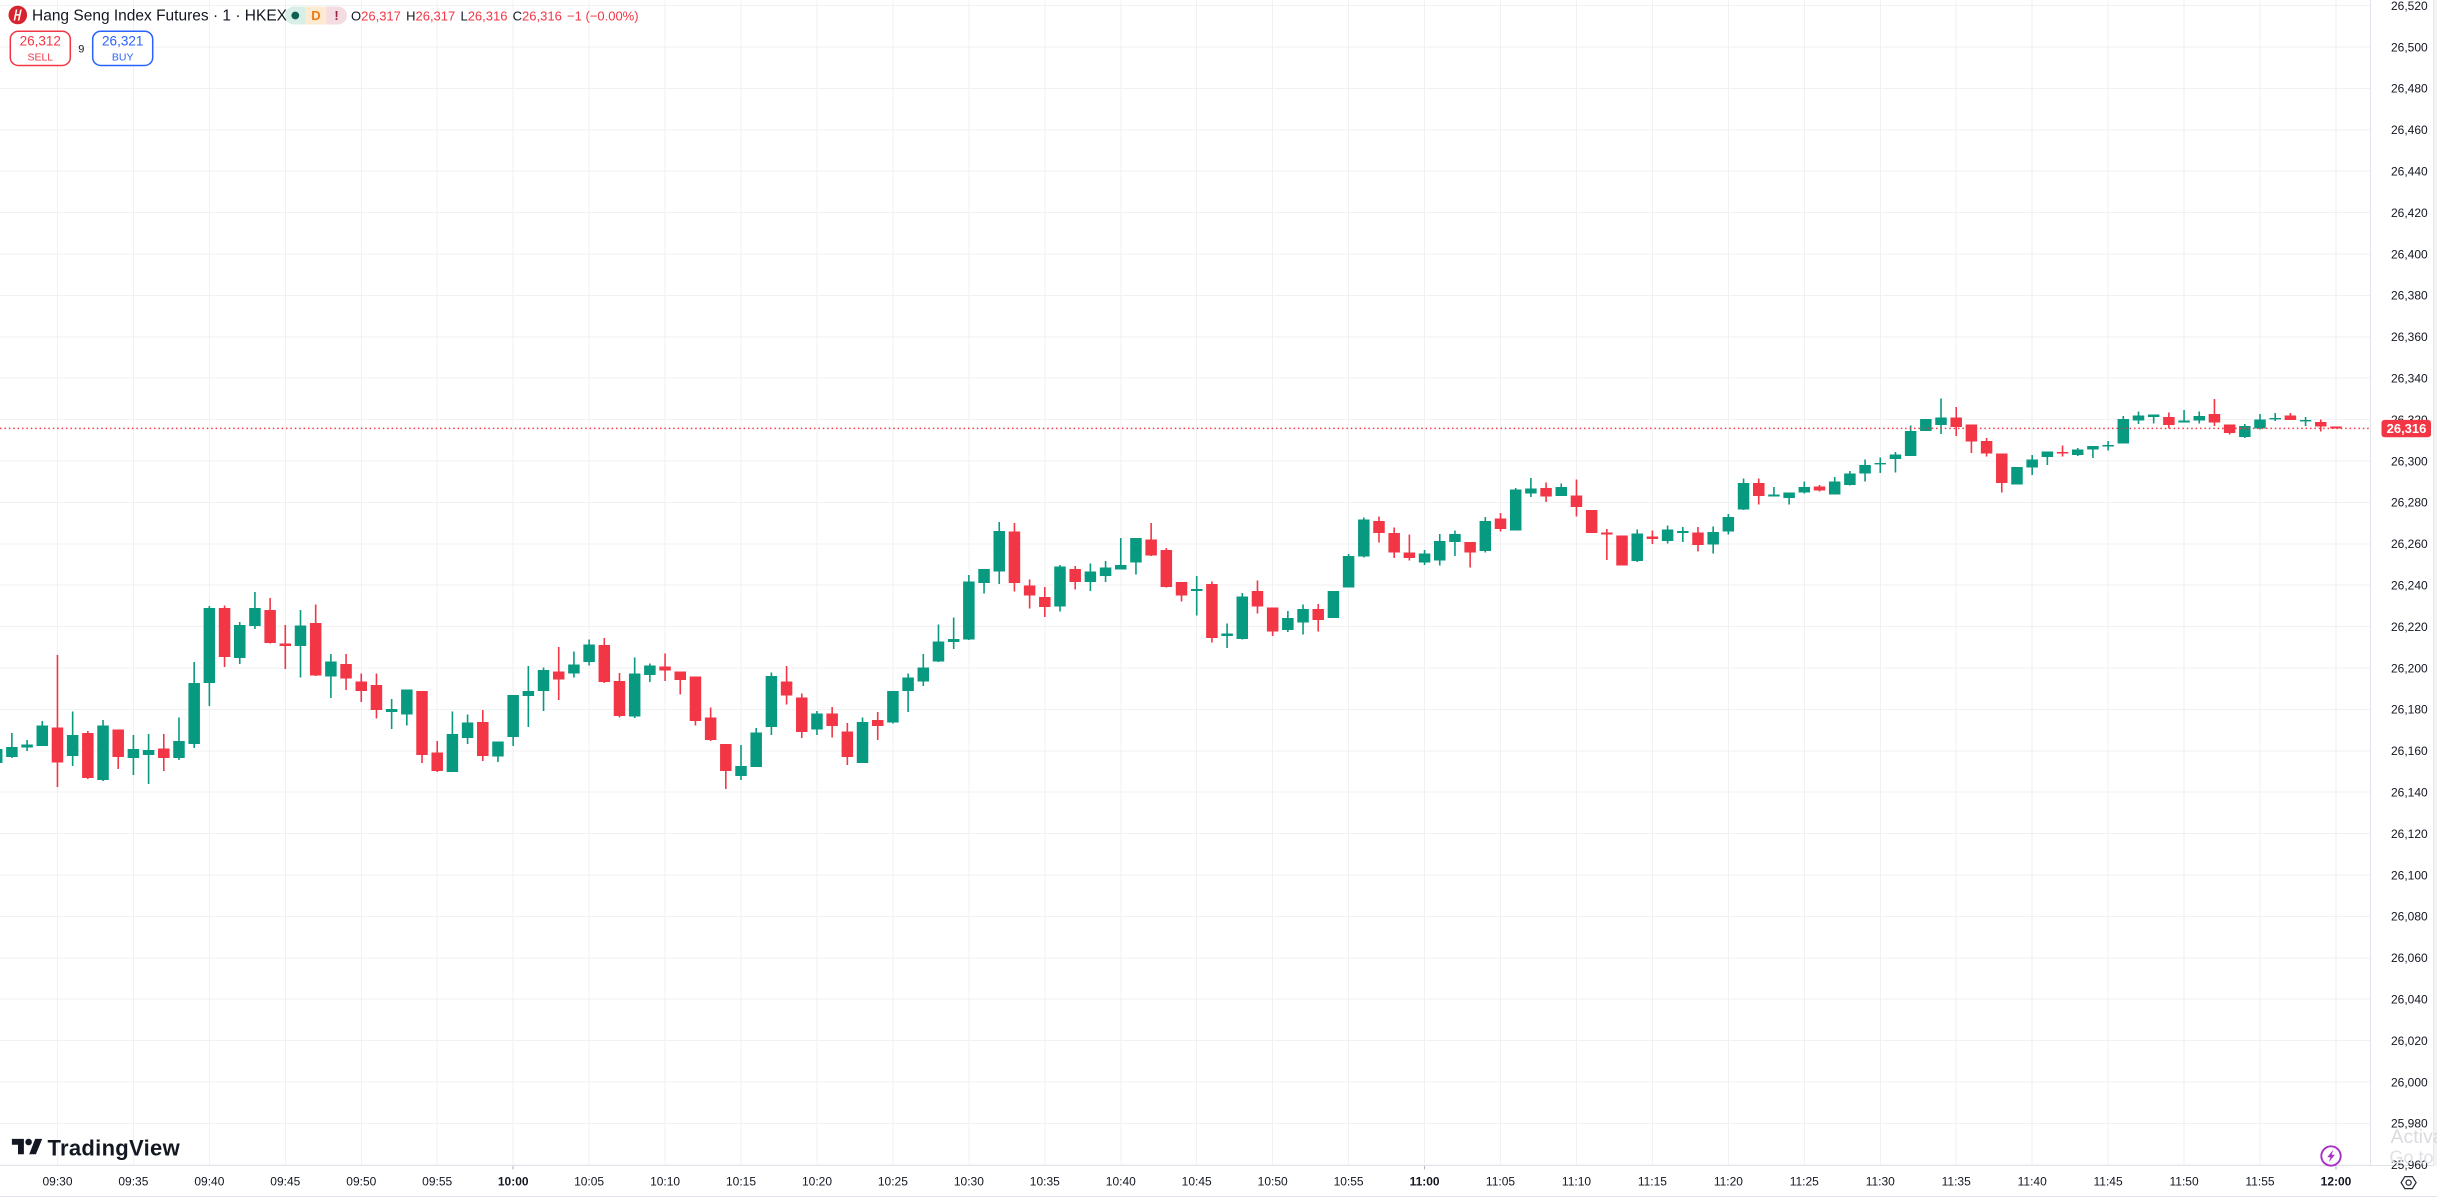 This screenshot has width=2437, height=1198. I want to click on svg-text: 10:15, so click(741, 1182).